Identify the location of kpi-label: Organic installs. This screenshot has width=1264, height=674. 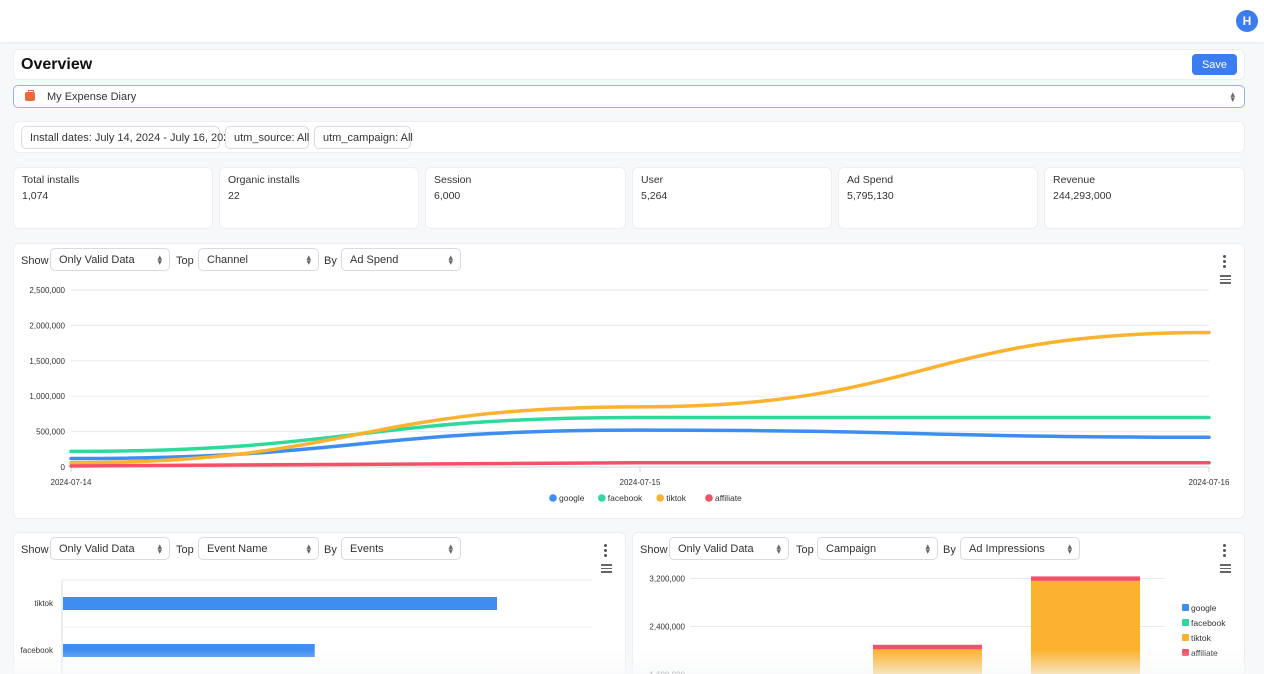
(264, 180).